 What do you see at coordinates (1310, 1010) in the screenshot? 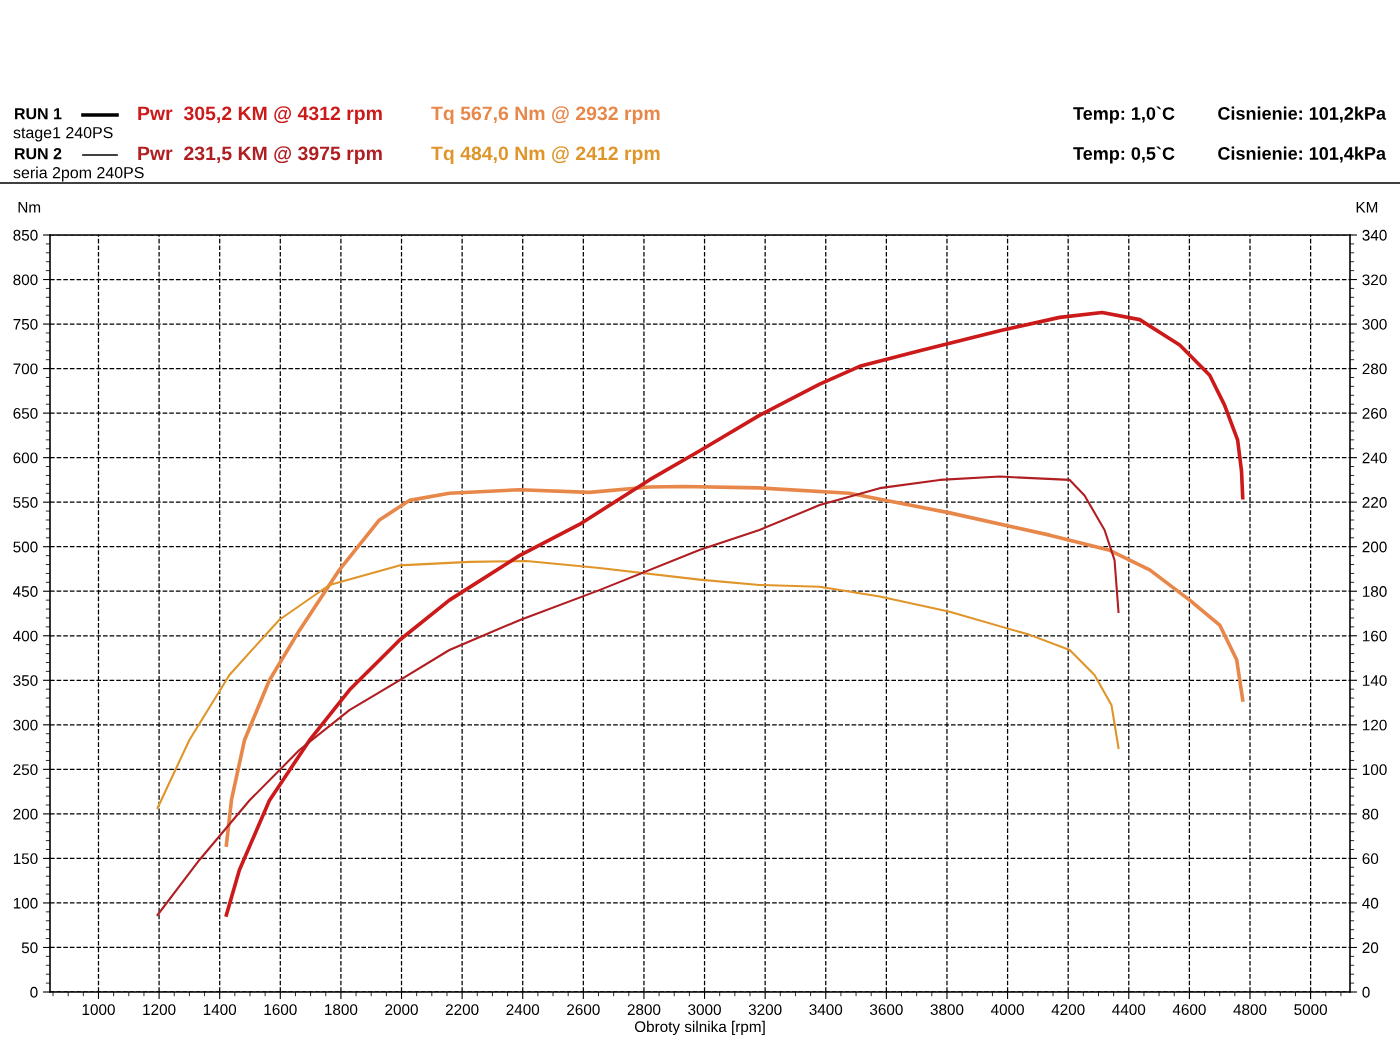
I see `x-tick-label: 5000` at bounding box center [1310, 1010].